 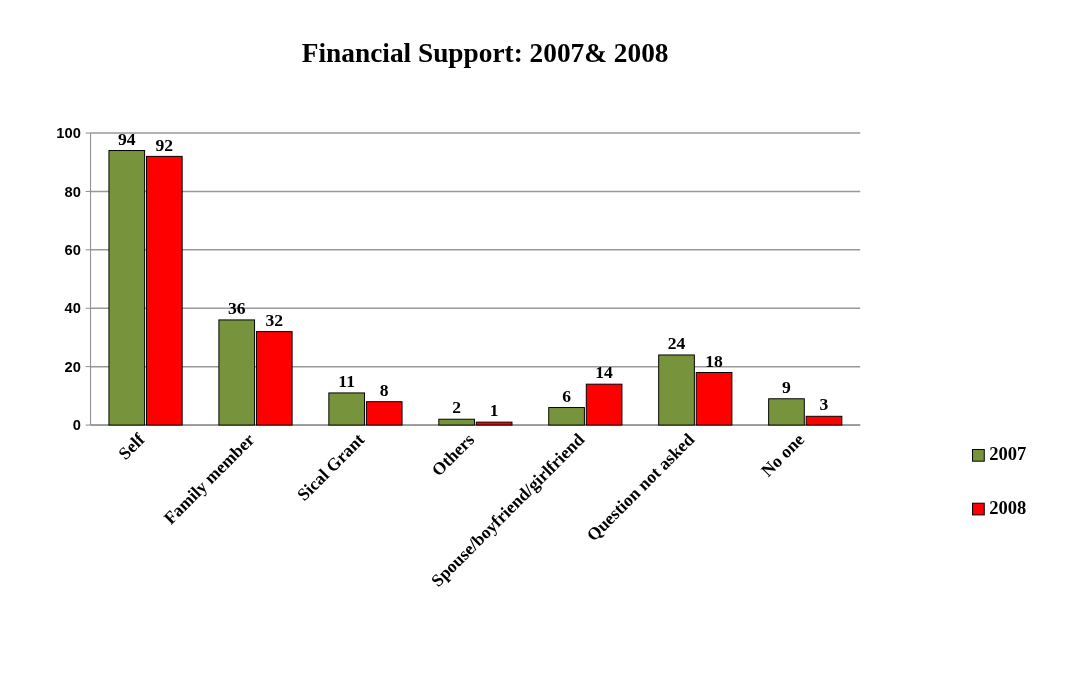 I want to click on y-tick-label: 60, so click(x=72, y=249).